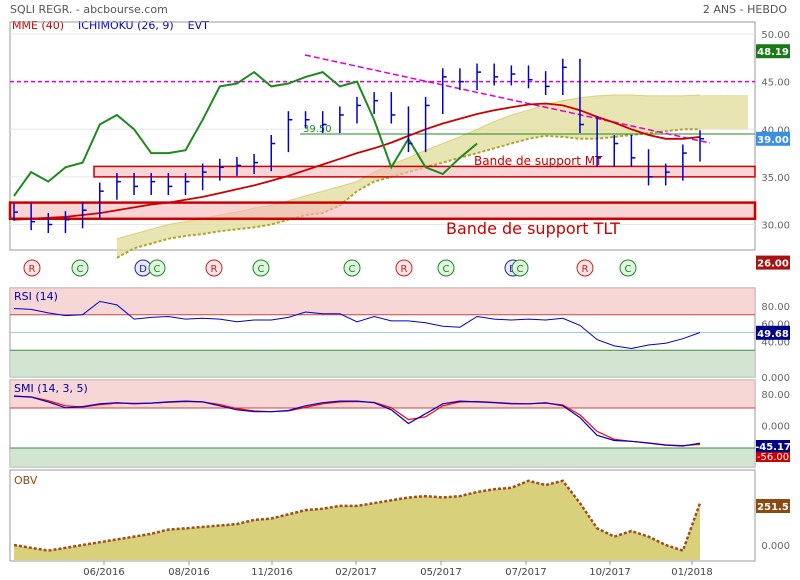 Image resolution: width=800 pixels, height=580 pixels. I want to click on rsi-tick-label: 40.00, so click(775, 342).